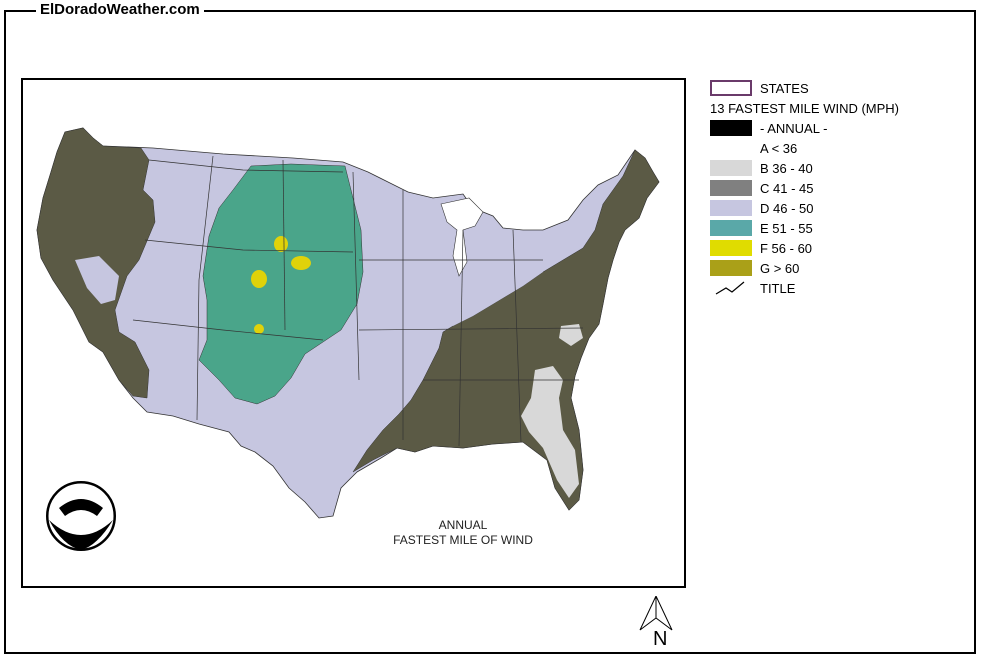 The width and height of the screenshot is (981, 658). Describe the element at coordinates (780, 268) in the screenshot. I see `legend-item-label: G > 60` at that location.